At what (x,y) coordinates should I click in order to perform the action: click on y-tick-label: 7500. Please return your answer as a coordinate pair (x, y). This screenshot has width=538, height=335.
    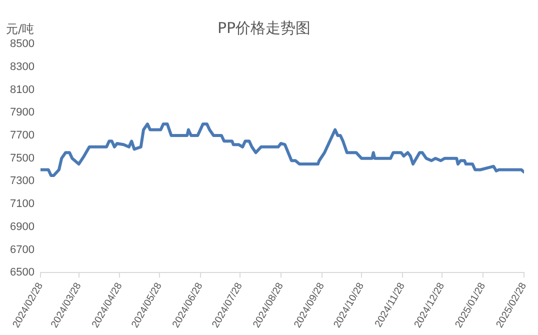
    Looking at the image, I should click on (22, 158).